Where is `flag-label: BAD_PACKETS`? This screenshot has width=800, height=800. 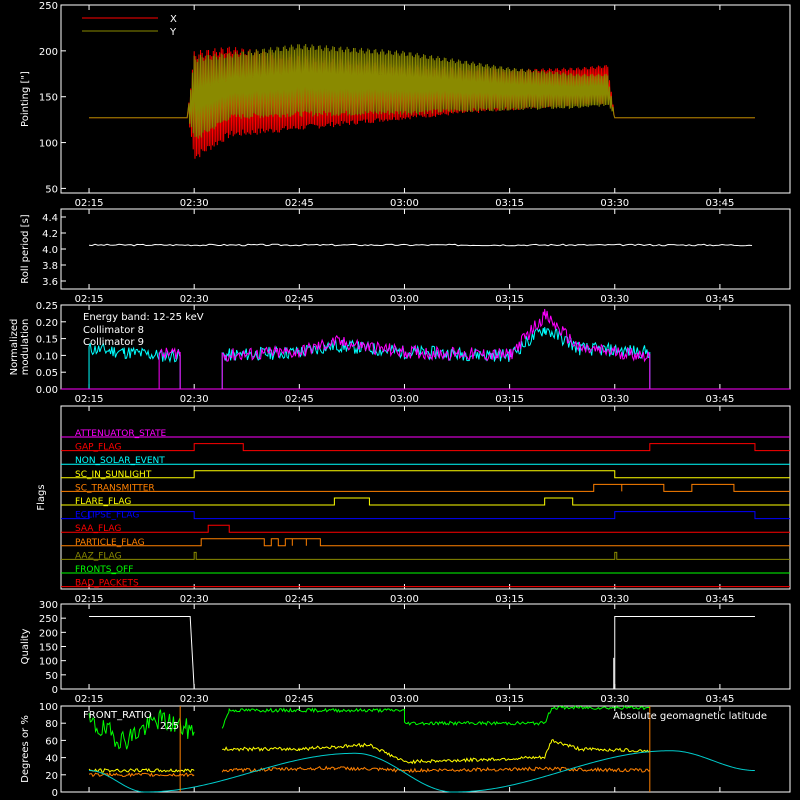
flag-label: BAD_PACKETS is located at coordinates (107, 584).